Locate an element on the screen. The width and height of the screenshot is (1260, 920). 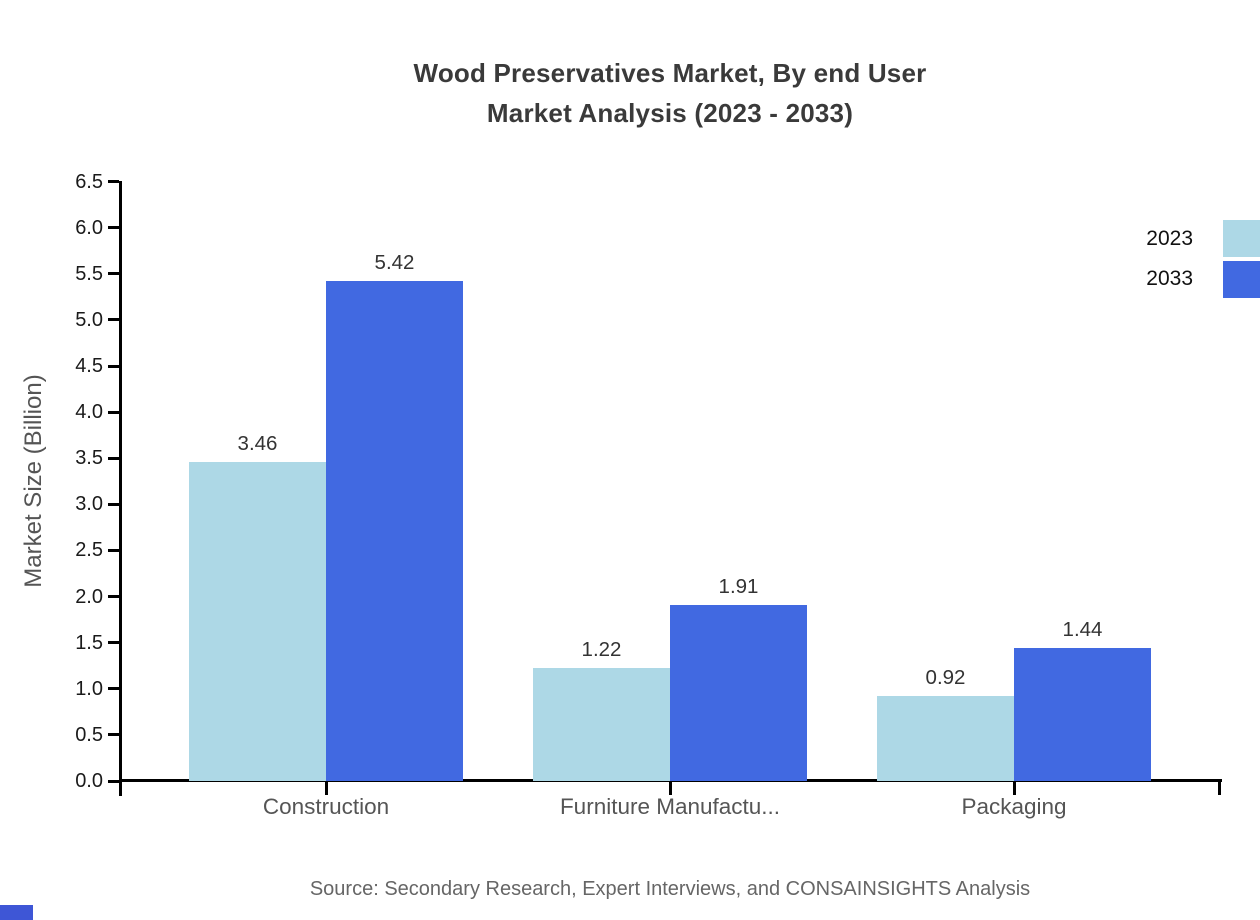
y-tick-label: 3.5 is located at coordinates (89, 458).